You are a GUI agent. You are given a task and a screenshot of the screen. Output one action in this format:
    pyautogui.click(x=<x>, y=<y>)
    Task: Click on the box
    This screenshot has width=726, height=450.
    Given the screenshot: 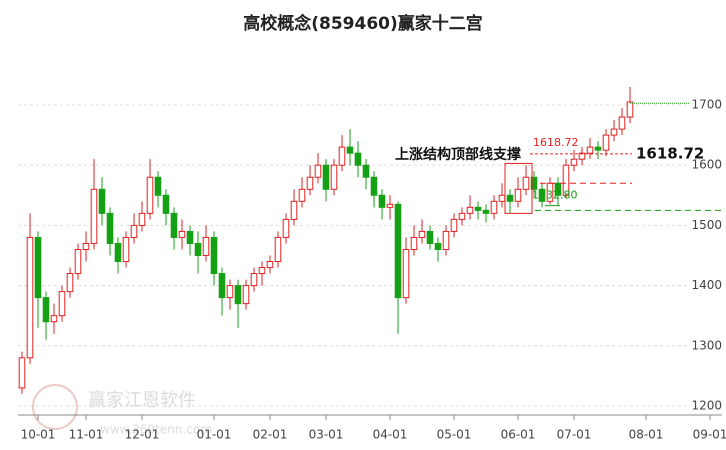 What is the action you would take?
    pyautogui.click(x=518, y=188)
    